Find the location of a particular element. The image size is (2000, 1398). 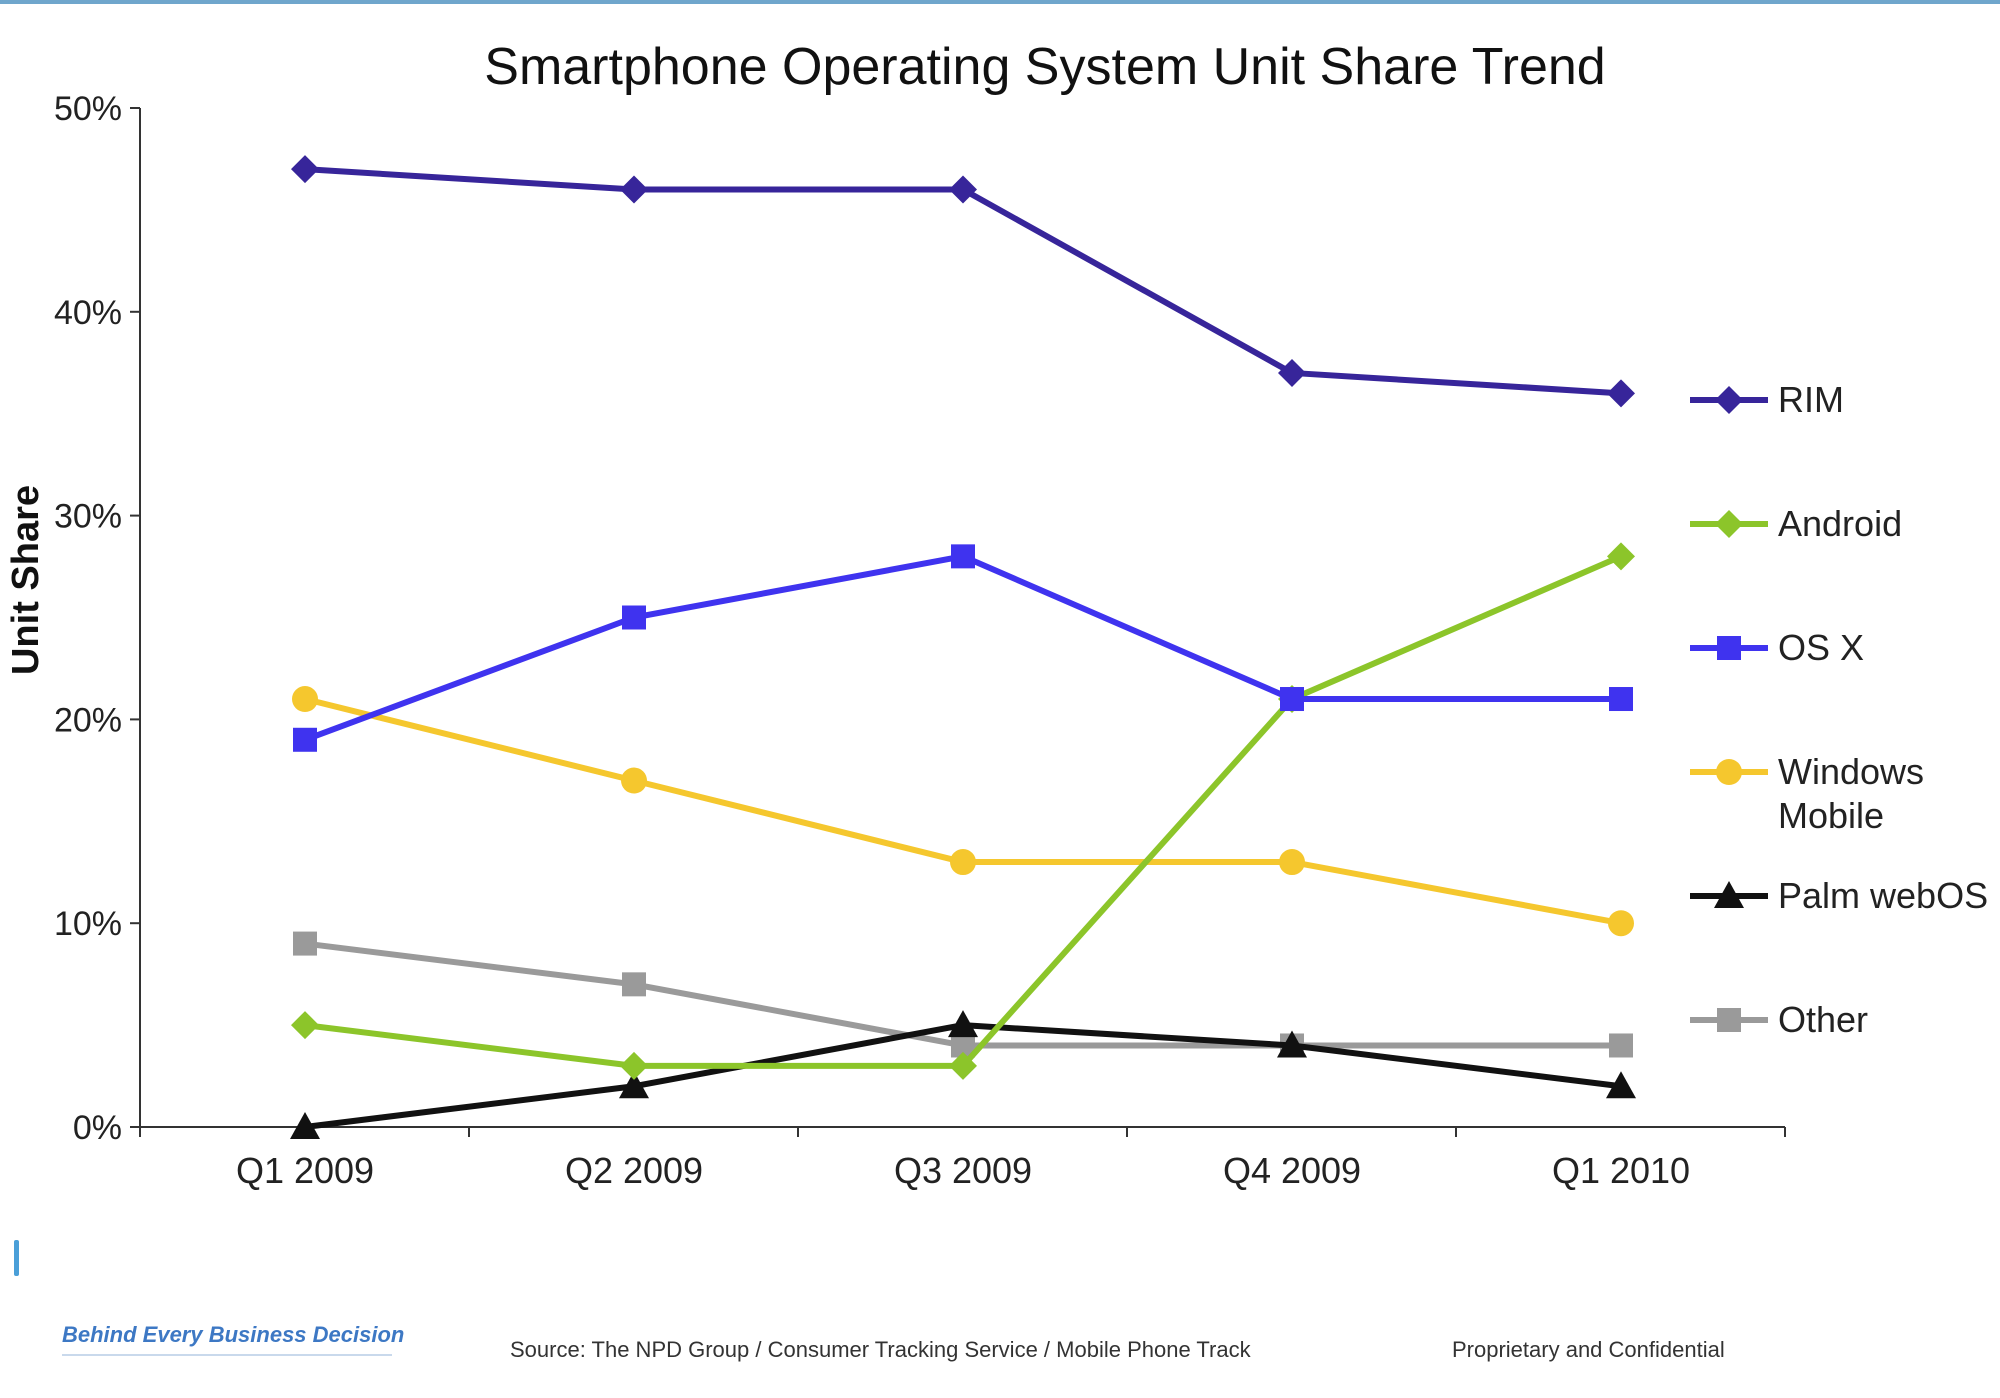

edge-mark is located at coordinates (16, 1258).